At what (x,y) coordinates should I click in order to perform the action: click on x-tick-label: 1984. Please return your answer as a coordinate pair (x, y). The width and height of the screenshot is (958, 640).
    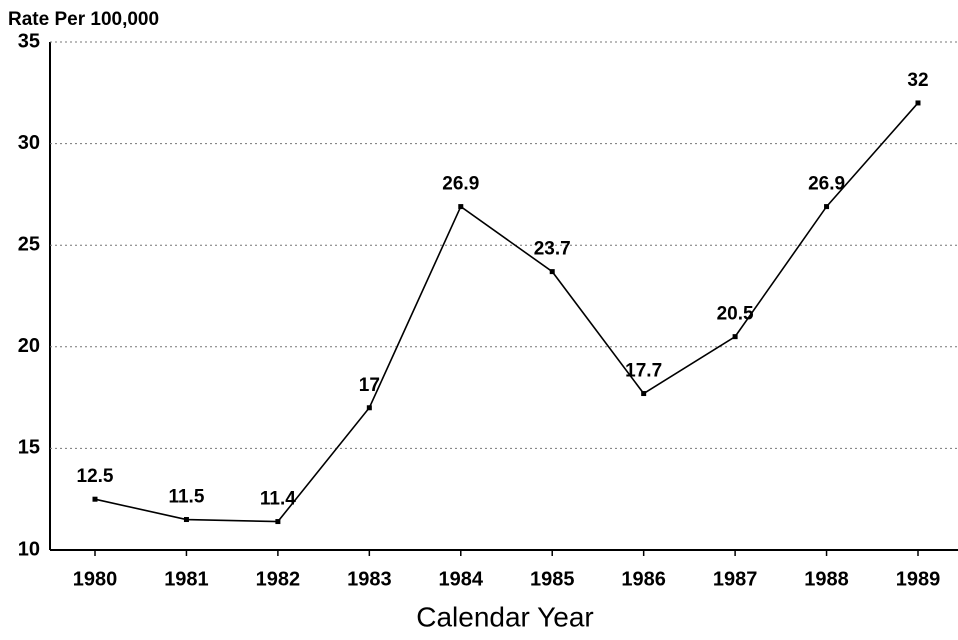
    Looking at the image, I should click on (461, 579).